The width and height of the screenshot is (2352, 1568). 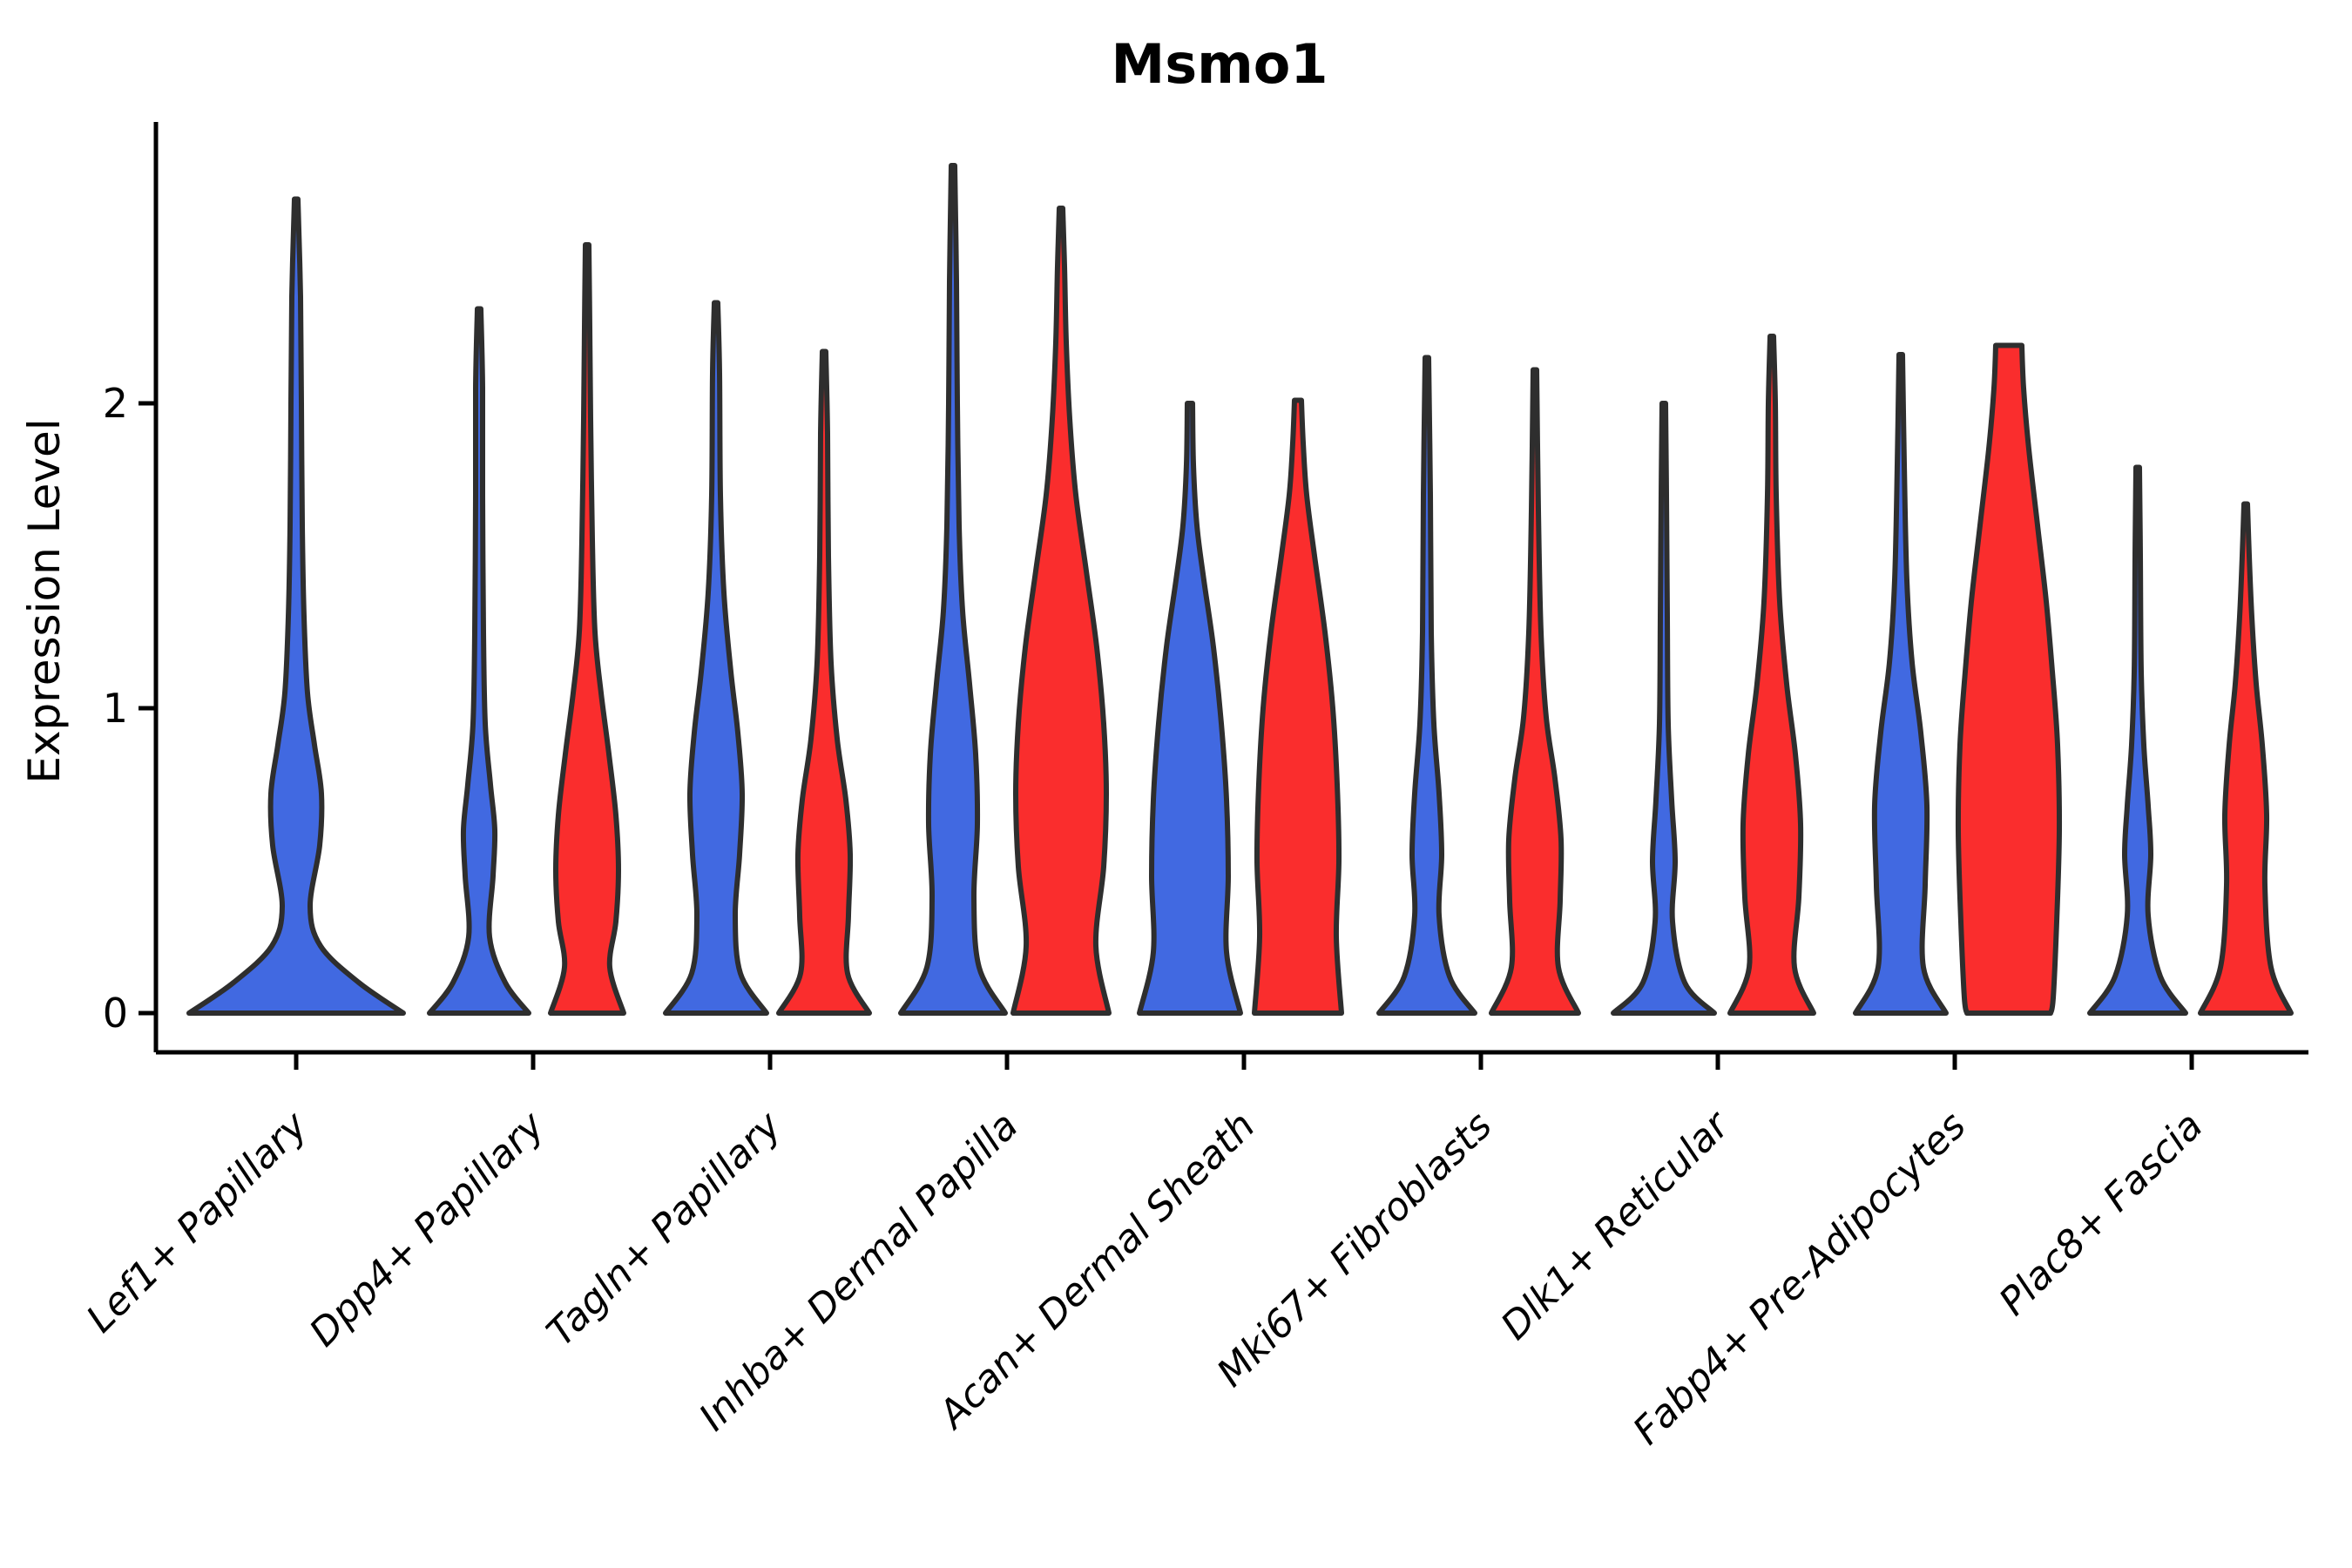 What do you see at coordinates (1535, 692) in the screenshot?
I see `violin-mki67+-red` at bounding box center [1535, 692].